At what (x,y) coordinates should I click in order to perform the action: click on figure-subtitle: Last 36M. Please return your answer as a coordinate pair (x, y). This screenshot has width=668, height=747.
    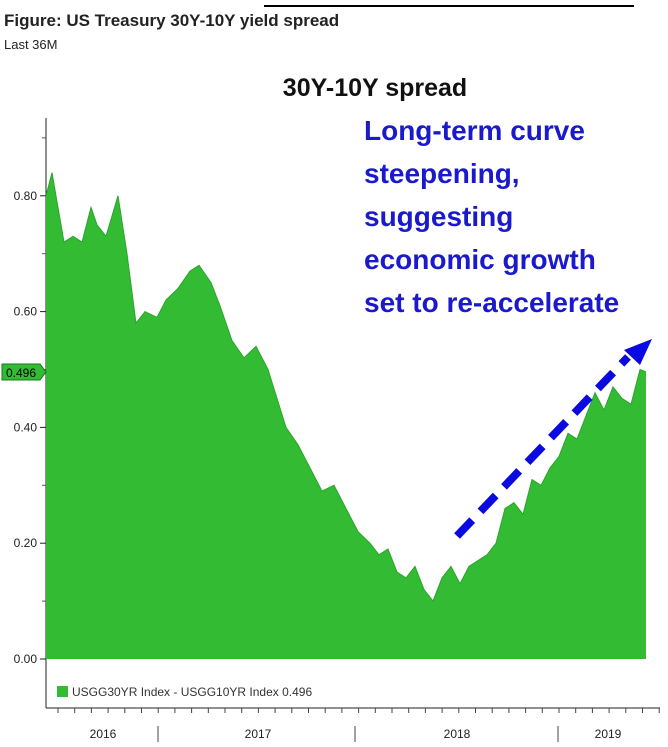
    Looking at the image, I should click on (31, 44).